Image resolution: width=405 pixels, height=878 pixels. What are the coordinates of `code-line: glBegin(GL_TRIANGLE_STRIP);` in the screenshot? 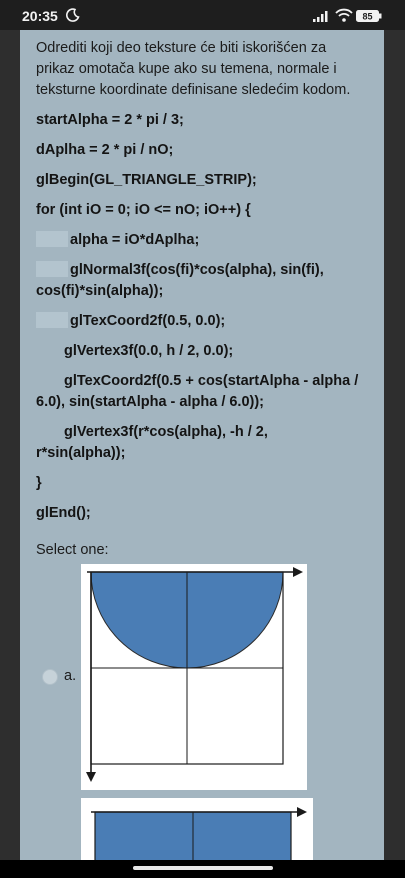 It's located at (146, 180).